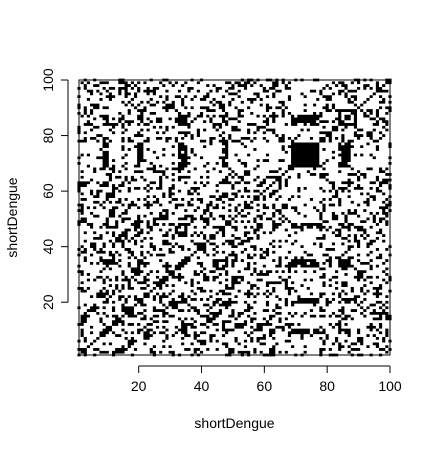  What do you see at coordinates (48, 191) in the screenshot?
I see `y-tick-label: 60` at bounding box center [48, 191].